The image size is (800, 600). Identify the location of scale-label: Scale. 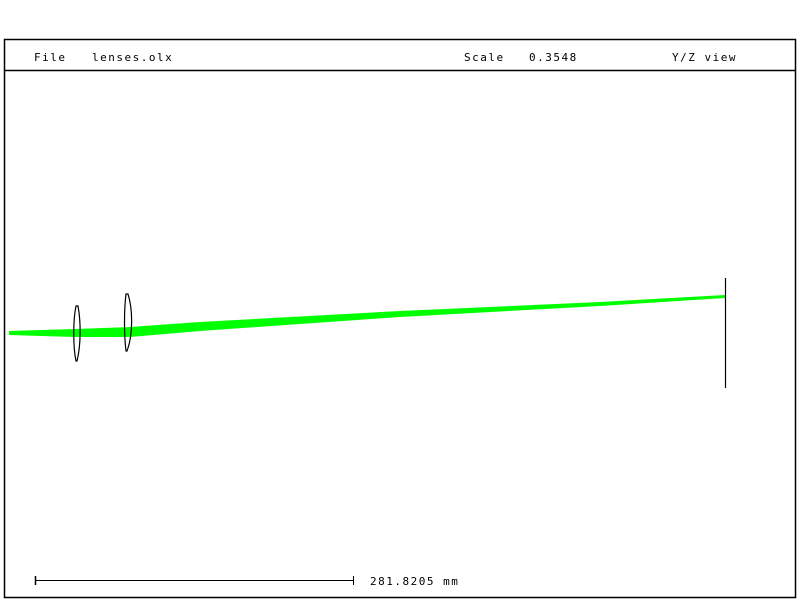
(484, 57).